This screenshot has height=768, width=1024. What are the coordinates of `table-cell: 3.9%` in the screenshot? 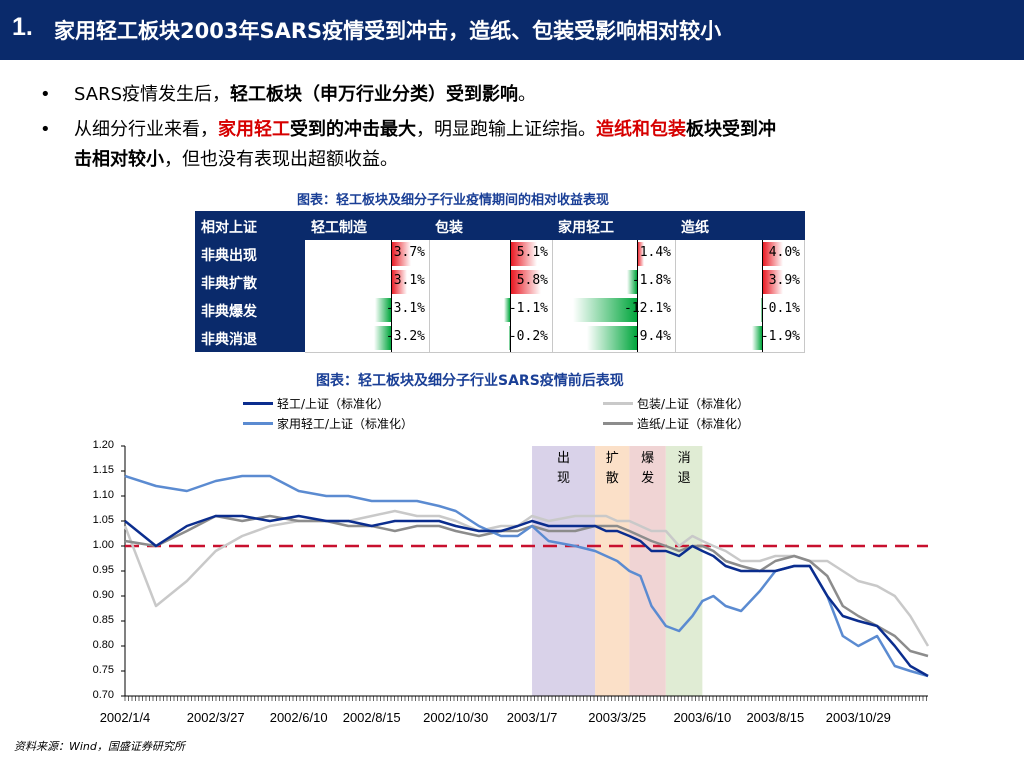 It's located at (740, 282).